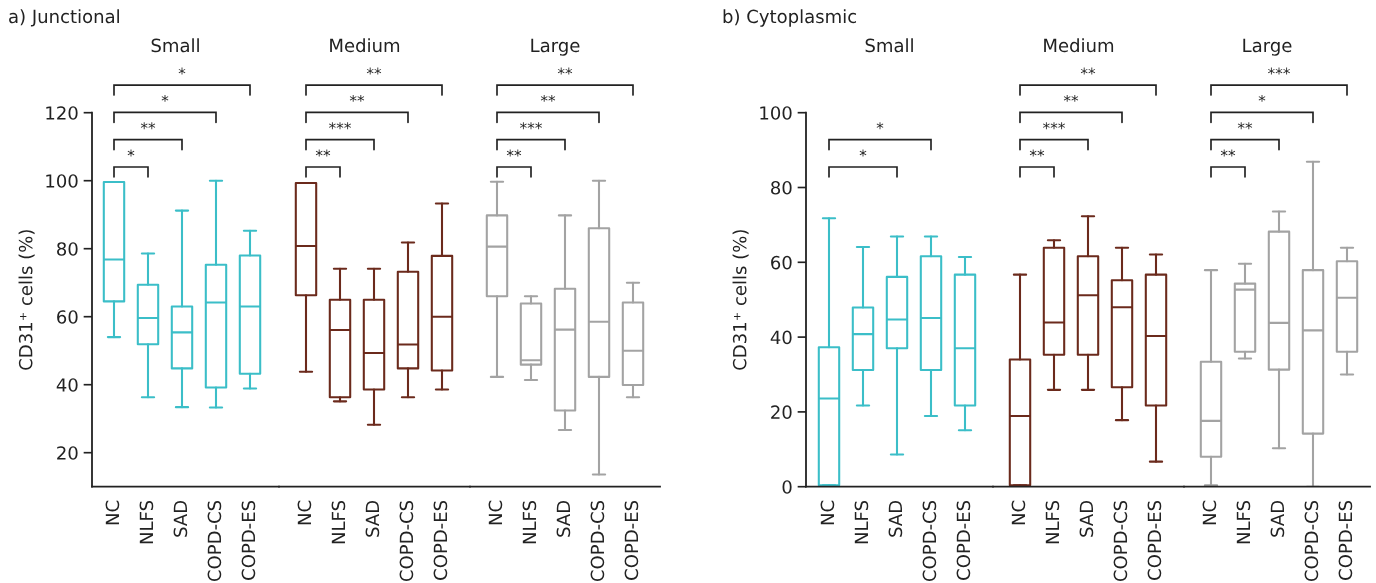  What do you see at coordinates (64, 18) in the screenshot?
I see `chart-title: a) Junctional` at bounding box center [64, 18].